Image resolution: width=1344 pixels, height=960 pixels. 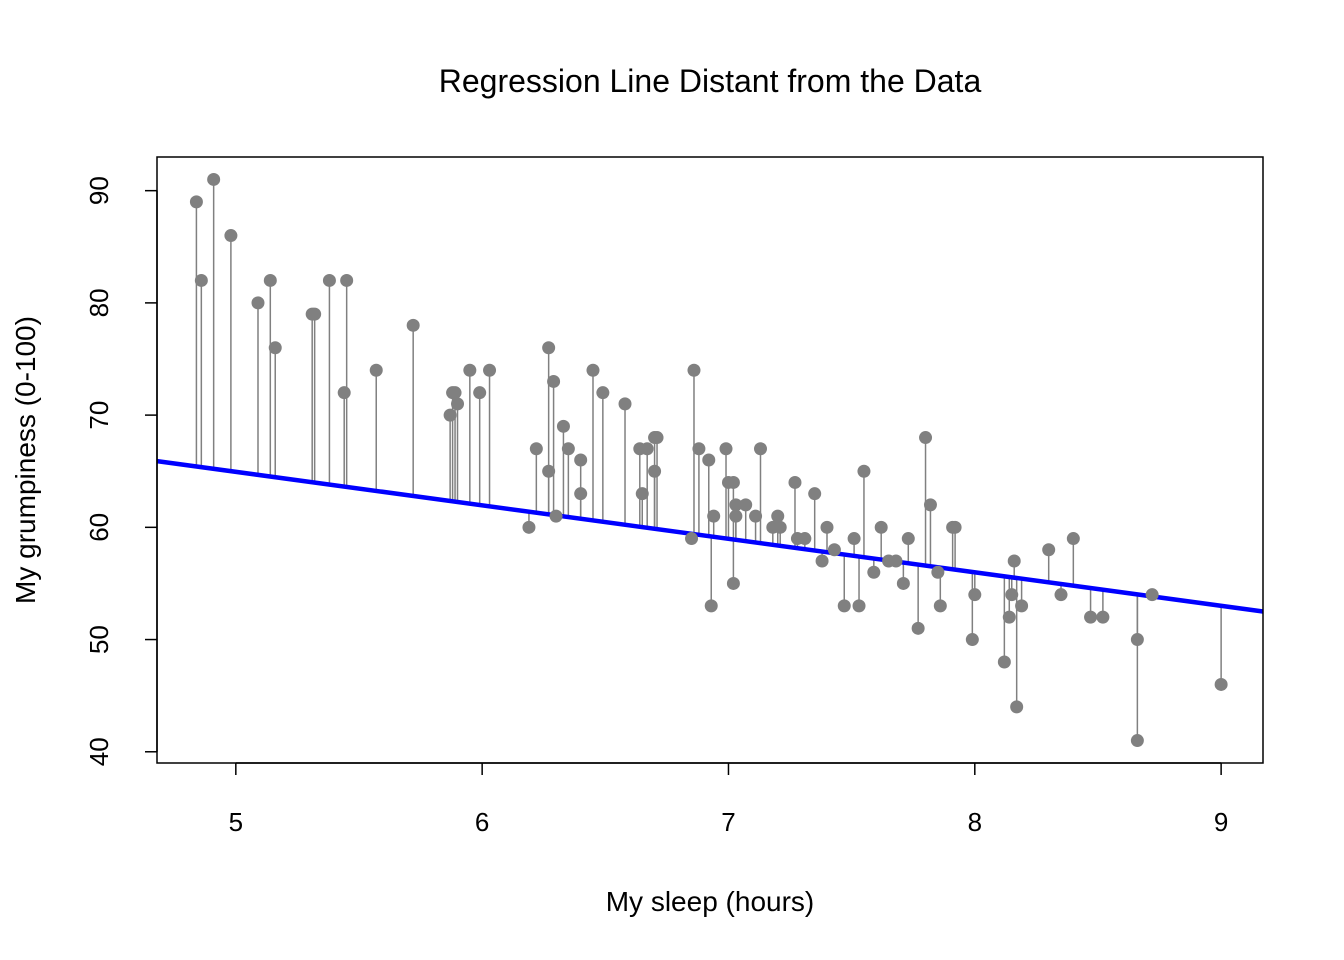 I want to click on y-tick-label: 60, so click(x=99, y=527).